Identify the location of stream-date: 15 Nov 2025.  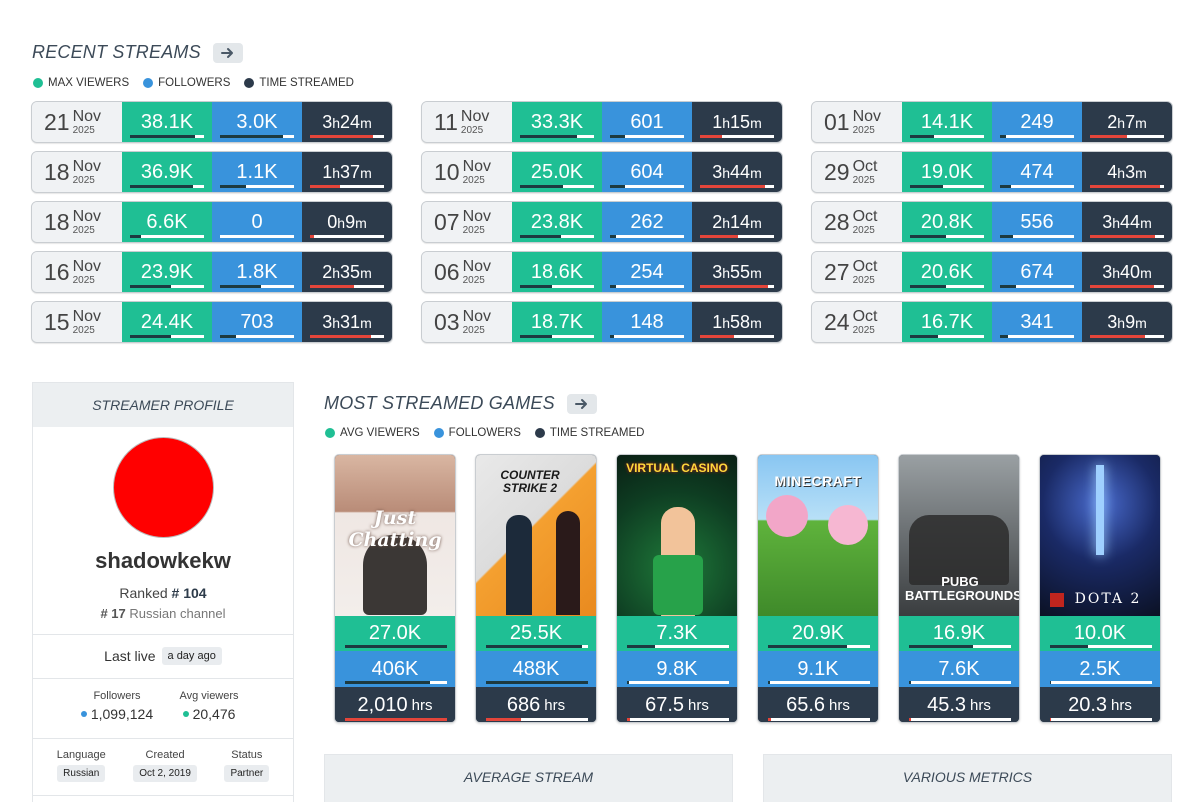
(77, 322).